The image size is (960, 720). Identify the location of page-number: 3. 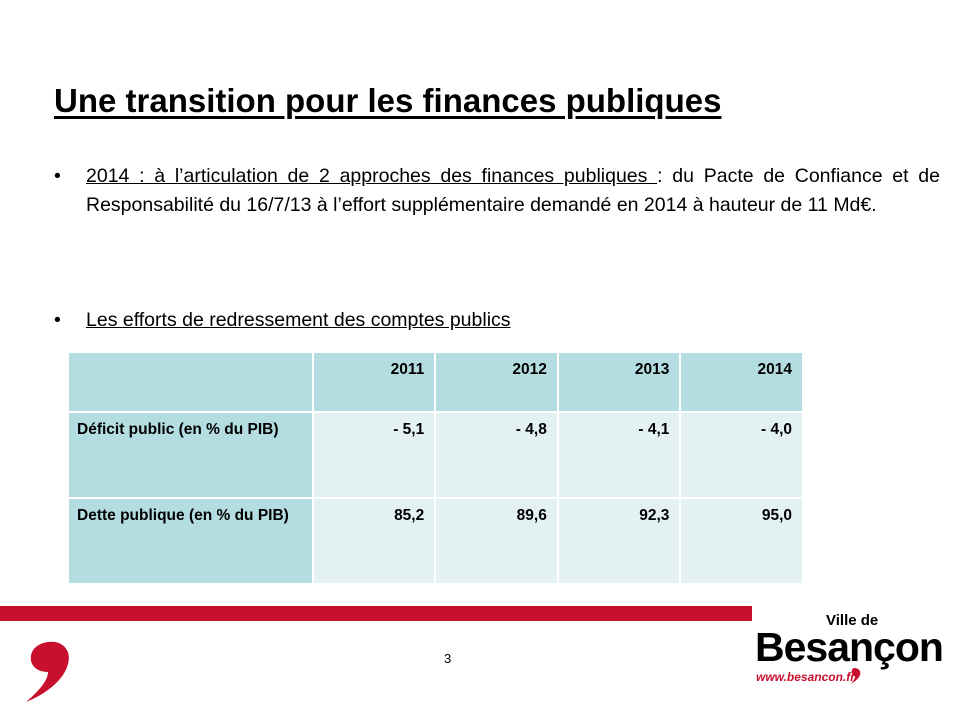
(448, 658).